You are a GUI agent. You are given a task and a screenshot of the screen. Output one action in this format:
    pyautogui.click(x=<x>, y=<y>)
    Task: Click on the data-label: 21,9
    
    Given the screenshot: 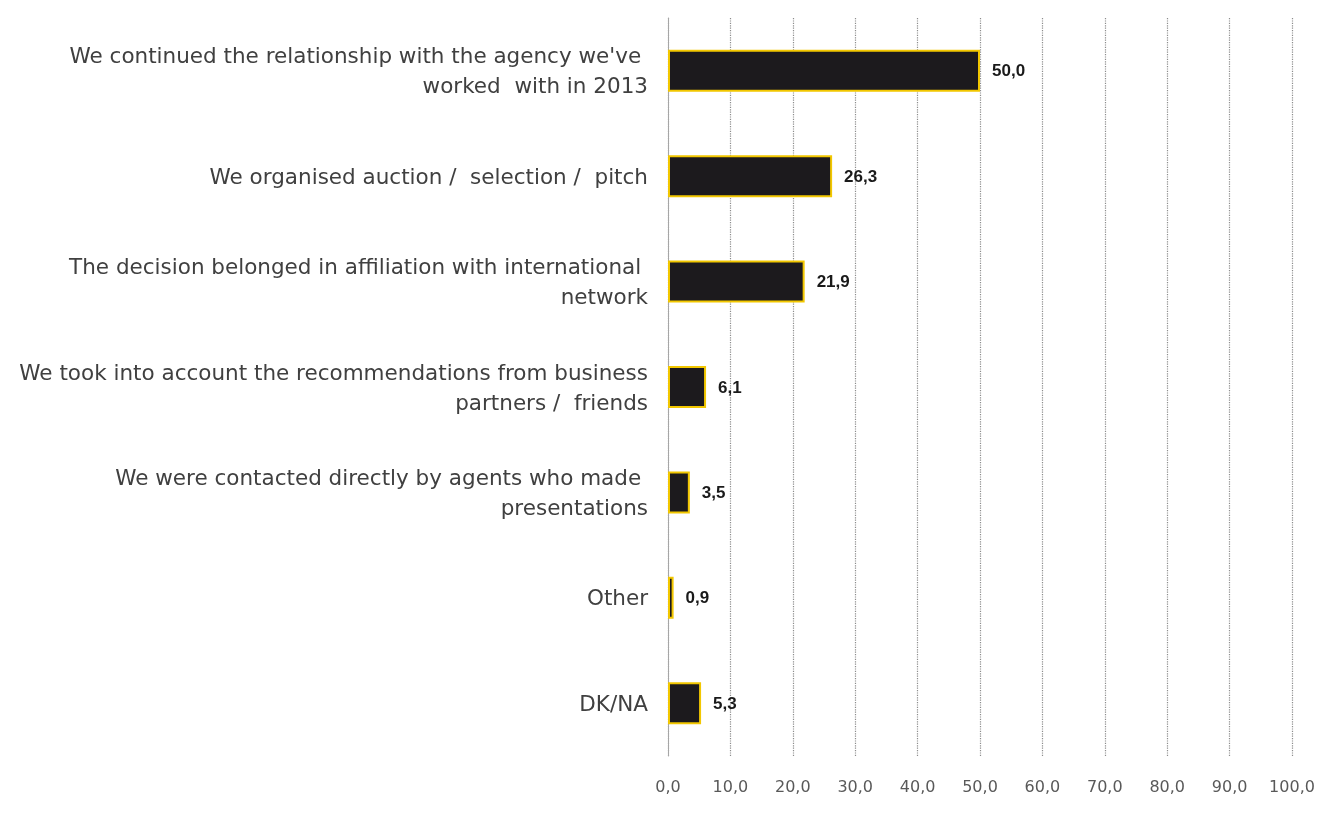 What is the action you would take?
    pyautogui.click(x=833, y=282)
    